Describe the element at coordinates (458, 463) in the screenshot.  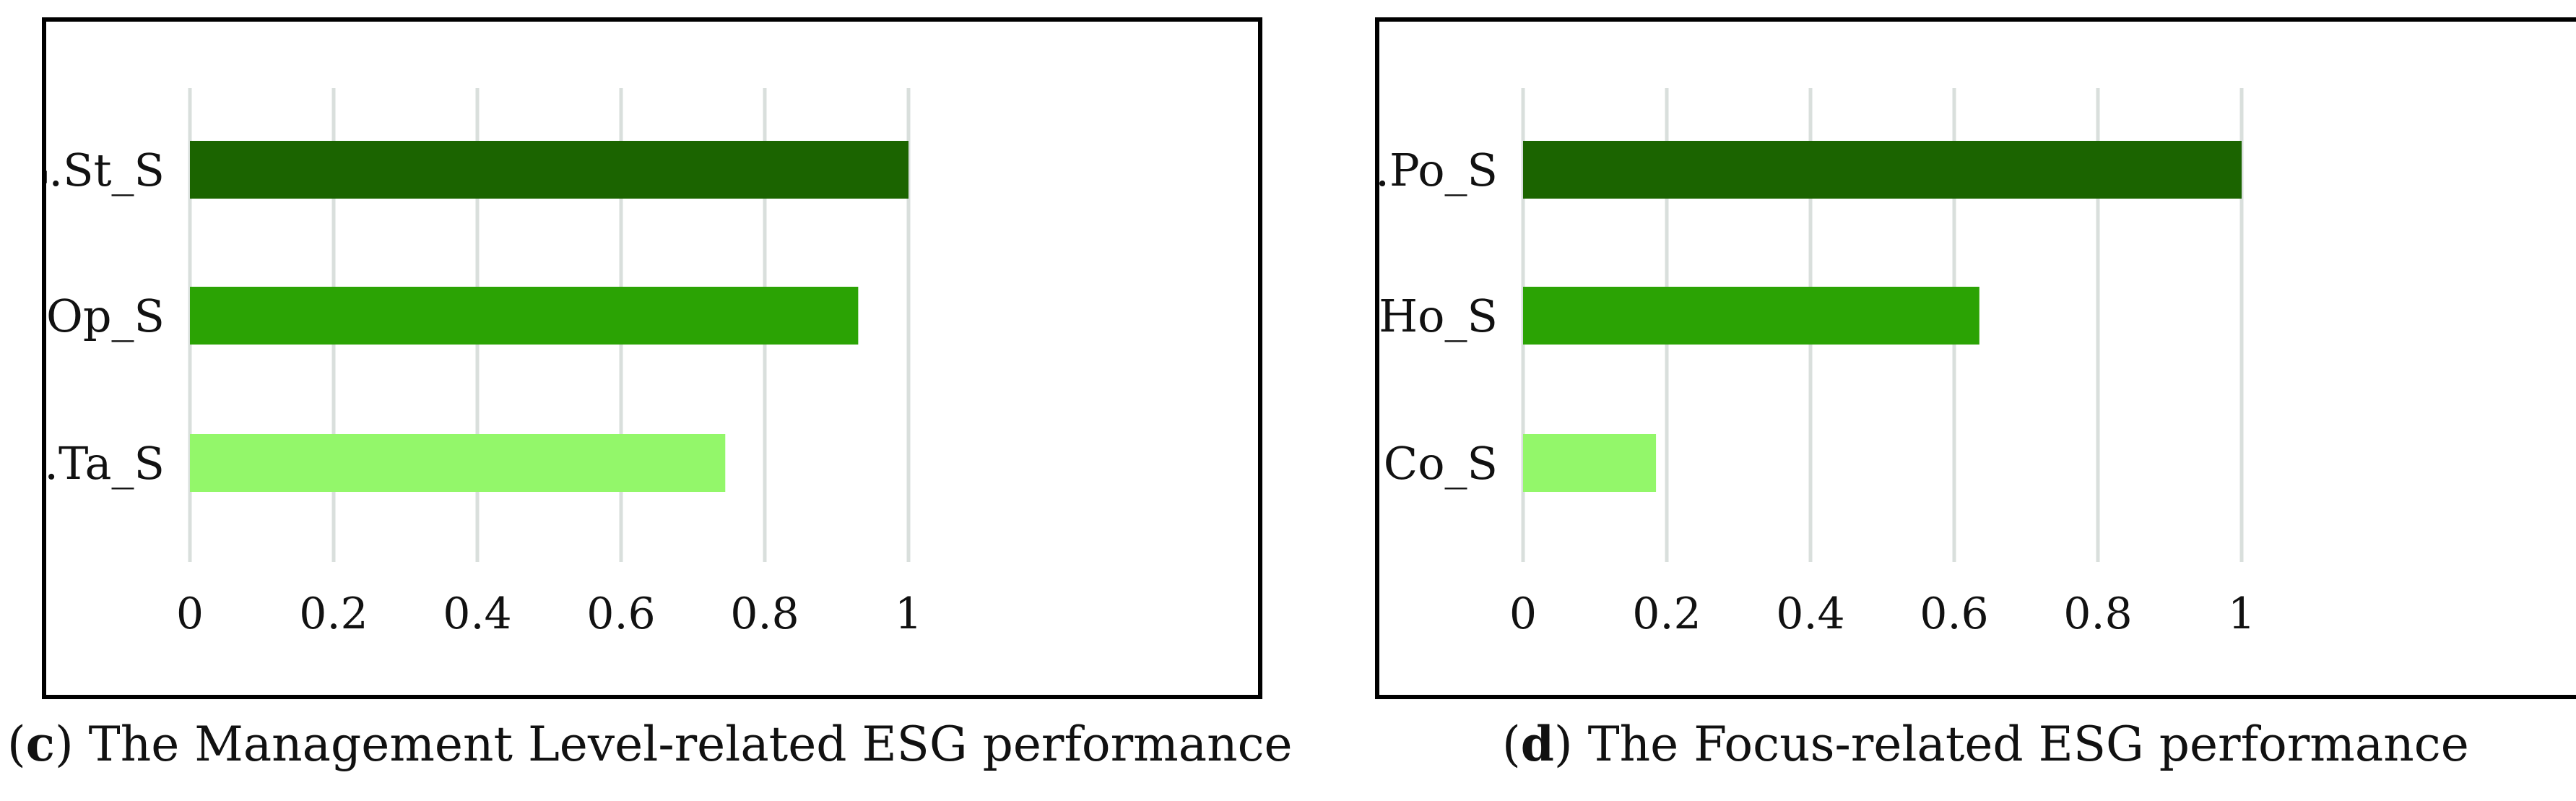
I see `bar-zesg-ta-s` at that location.